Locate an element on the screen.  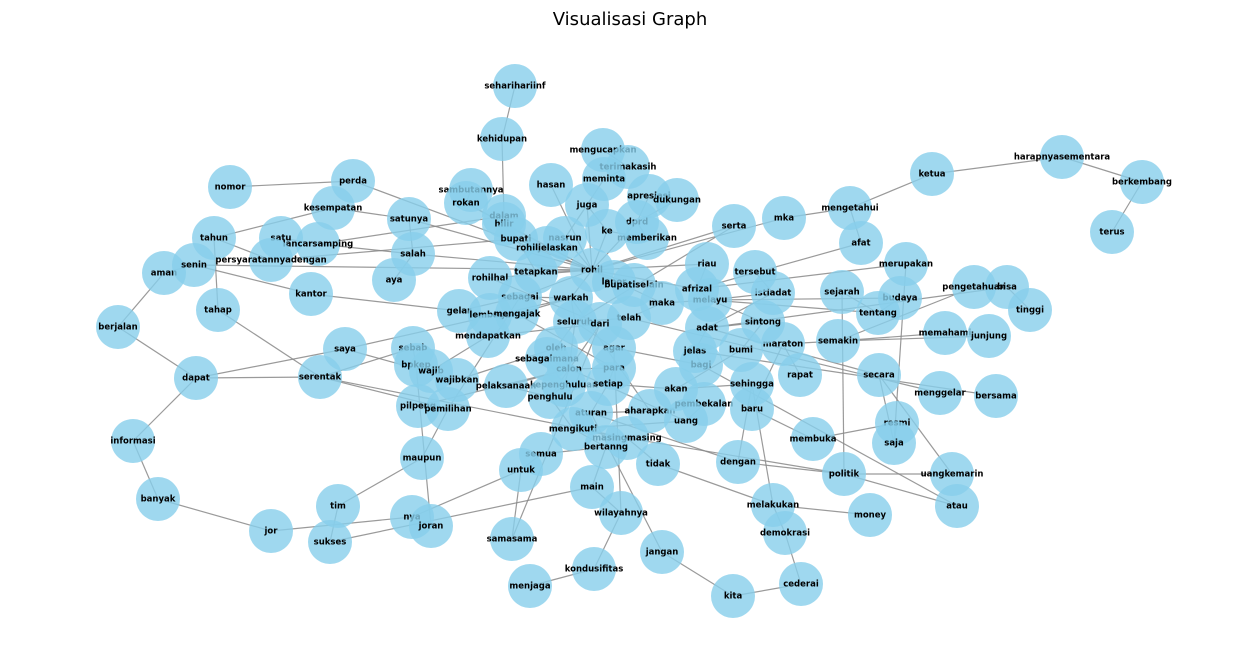
node-joran: joran is located at coordinates (431, 526).